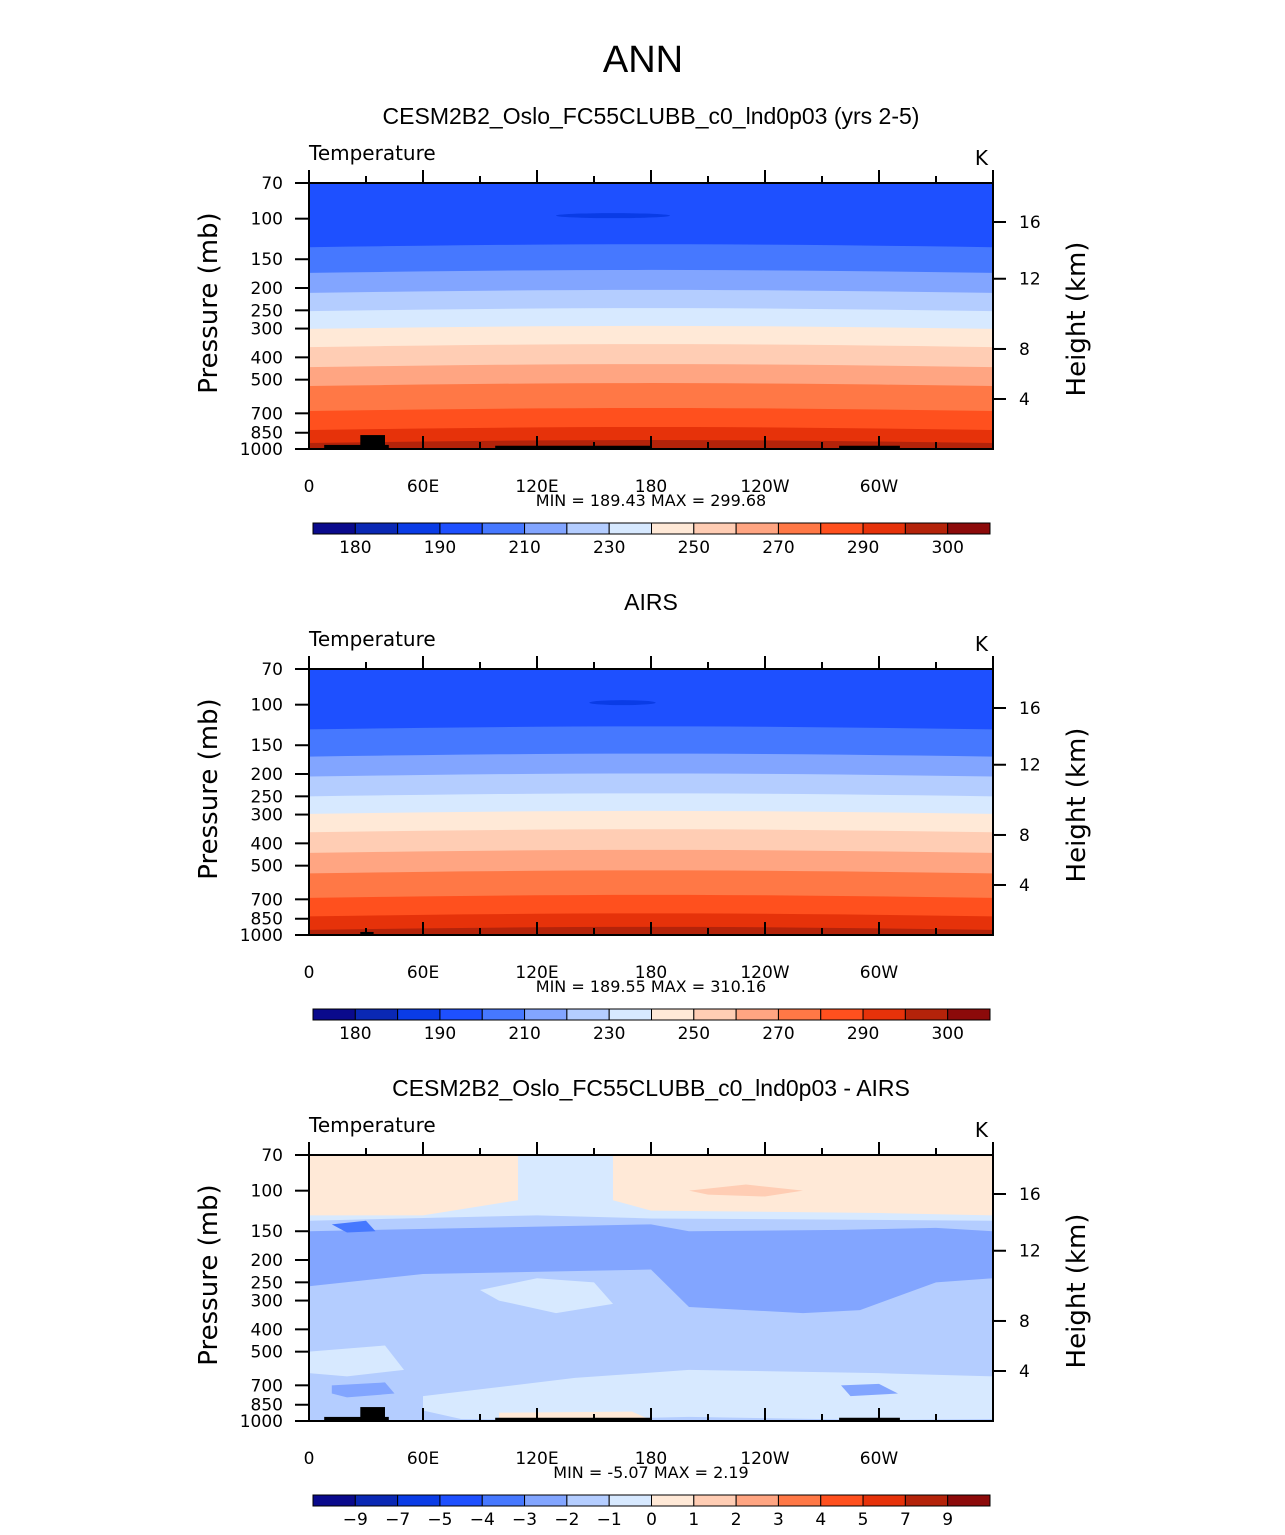  Describe the element at coordinates (439, 1520) in the screenshot. I see `colorbar-label: −5` at that location.